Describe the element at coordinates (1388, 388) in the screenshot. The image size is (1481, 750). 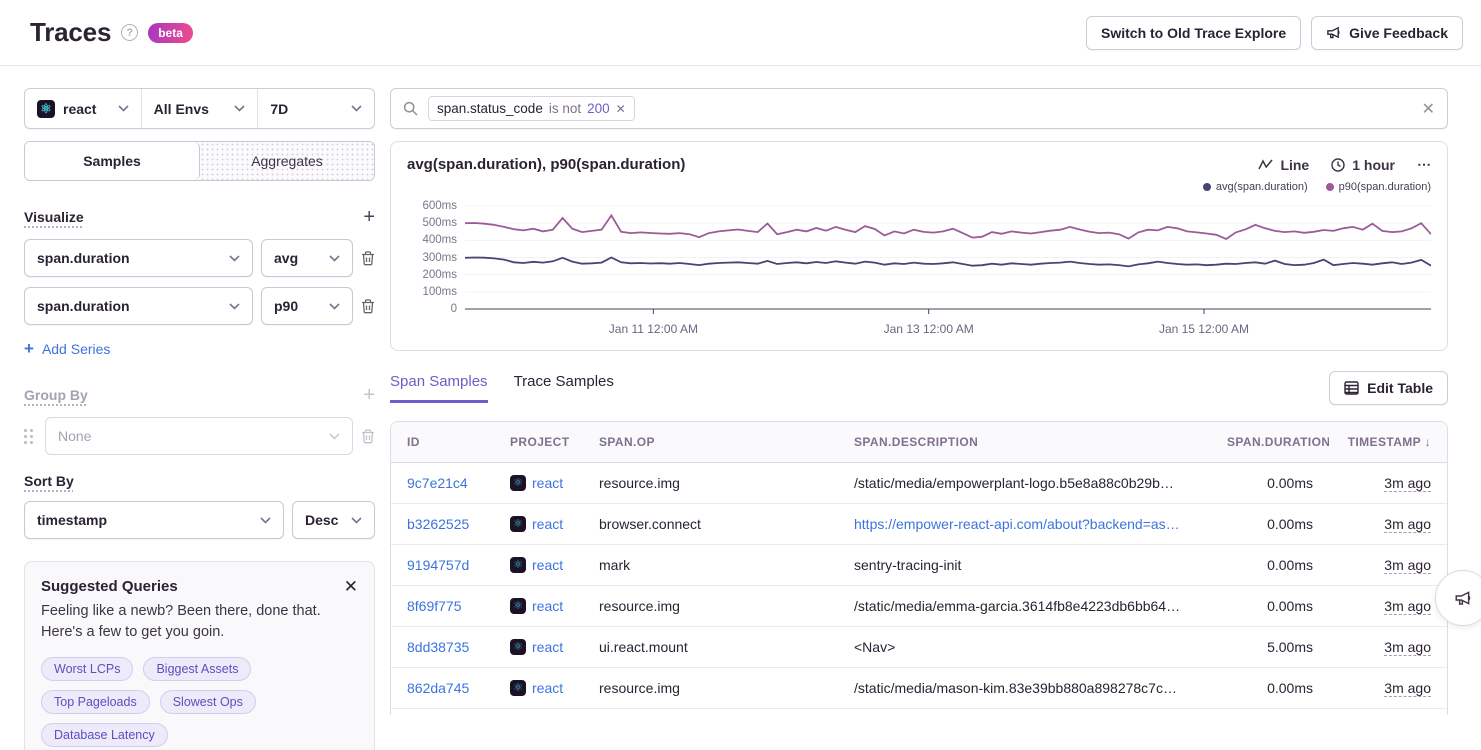
I see `edit-table-button: Edit Table` at that location.